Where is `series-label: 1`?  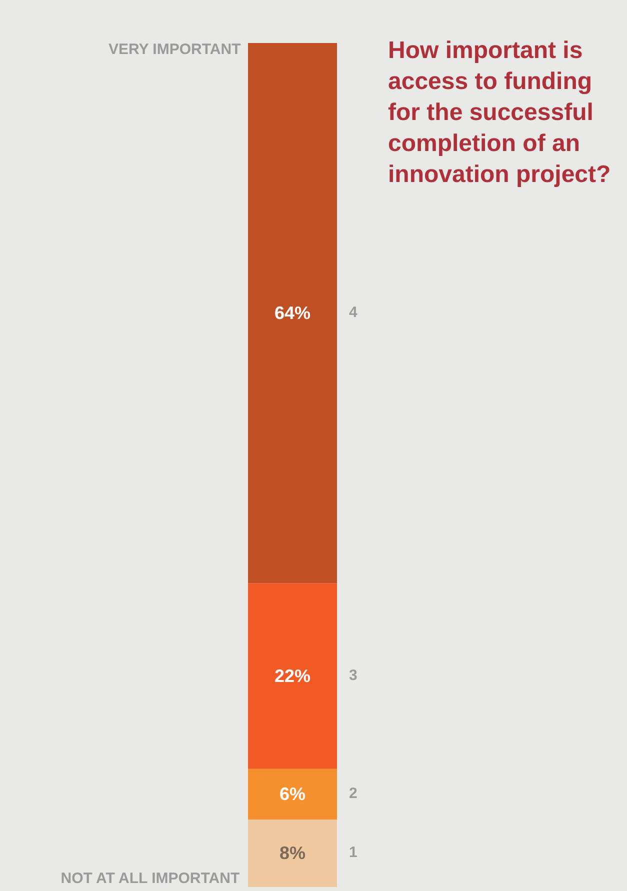 series-label: 1 is located at coordinates (353, 853).